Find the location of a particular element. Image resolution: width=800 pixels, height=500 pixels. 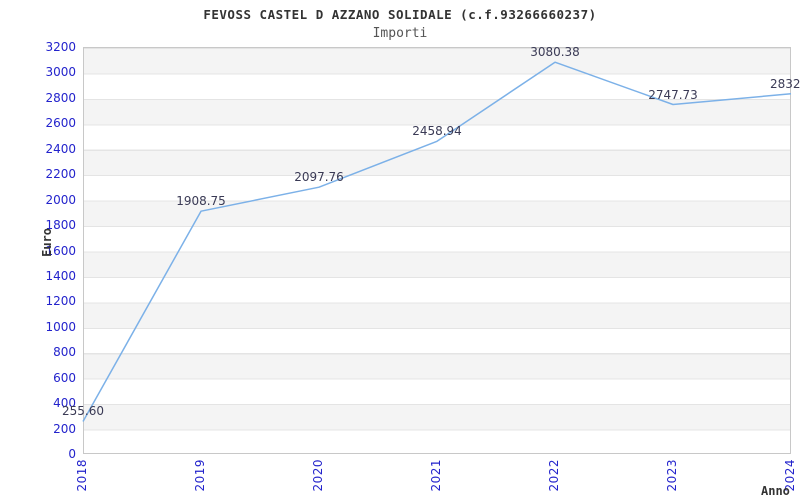

point-label: 3080.38 is located at coordinates (555, 52).